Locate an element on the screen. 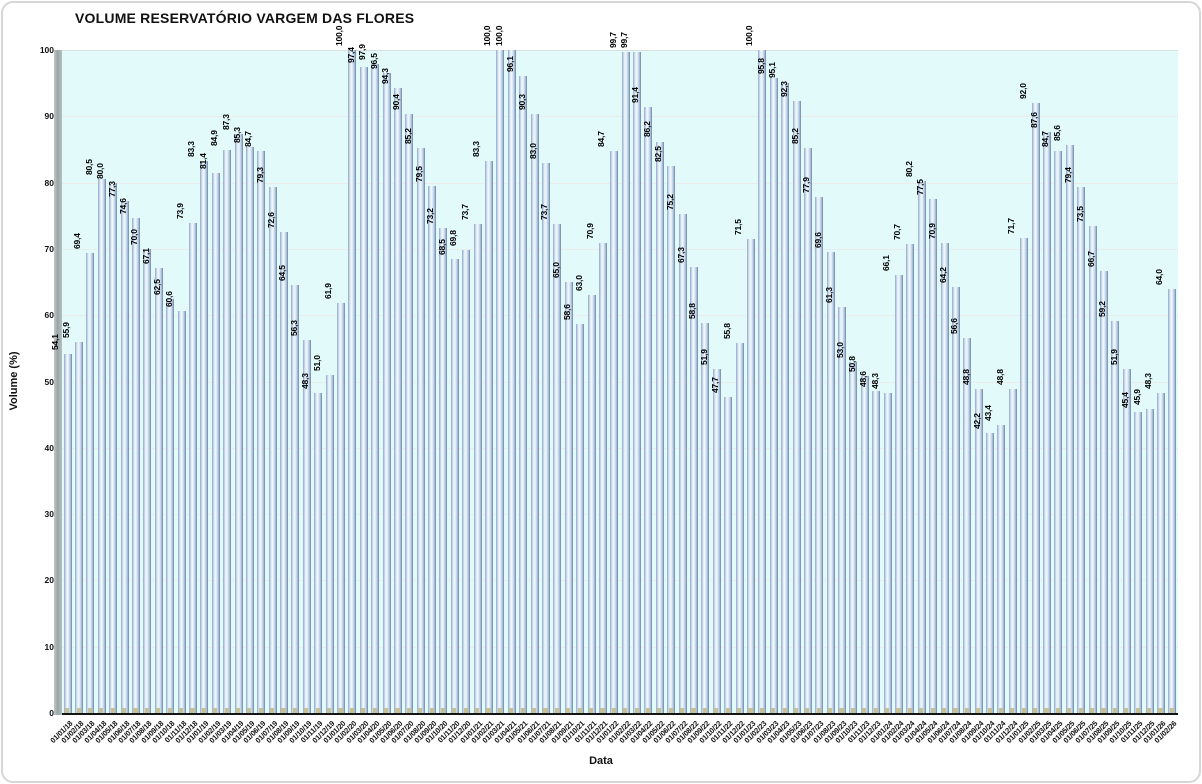 The image size is (1202, 784). bar-01/01/18 is located at coordinates (67, 533).